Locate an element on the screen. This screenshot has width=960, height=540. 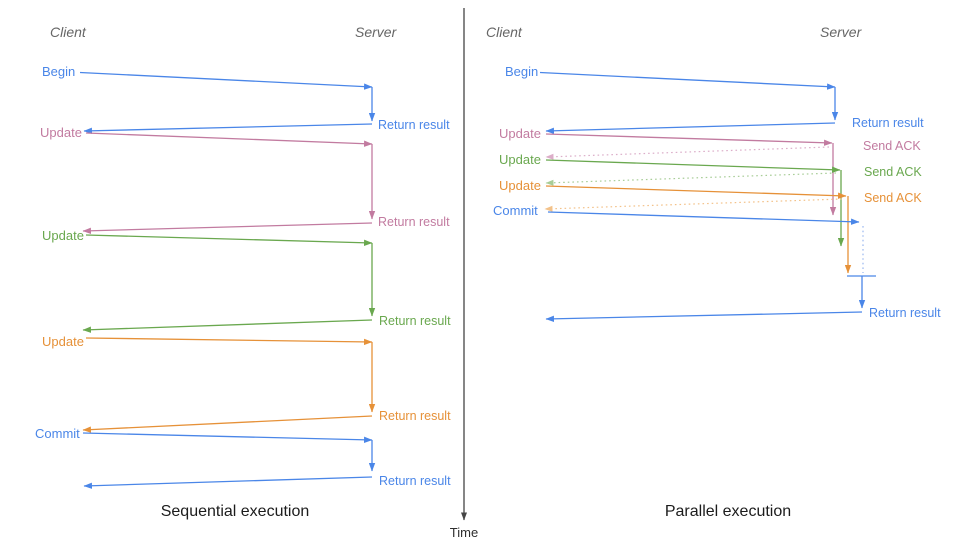
seq-update1-return-arrow is located at coordinates (227, 228).